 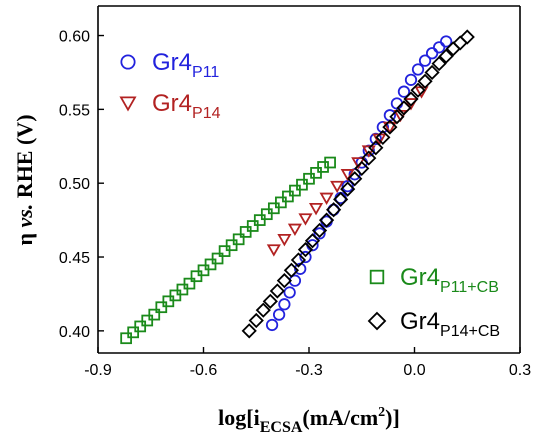 What do you see at coordinates (74, 258) in the screenshot?
I see `y-tick-label-1: 0.45` at bounding box center [74, 258].